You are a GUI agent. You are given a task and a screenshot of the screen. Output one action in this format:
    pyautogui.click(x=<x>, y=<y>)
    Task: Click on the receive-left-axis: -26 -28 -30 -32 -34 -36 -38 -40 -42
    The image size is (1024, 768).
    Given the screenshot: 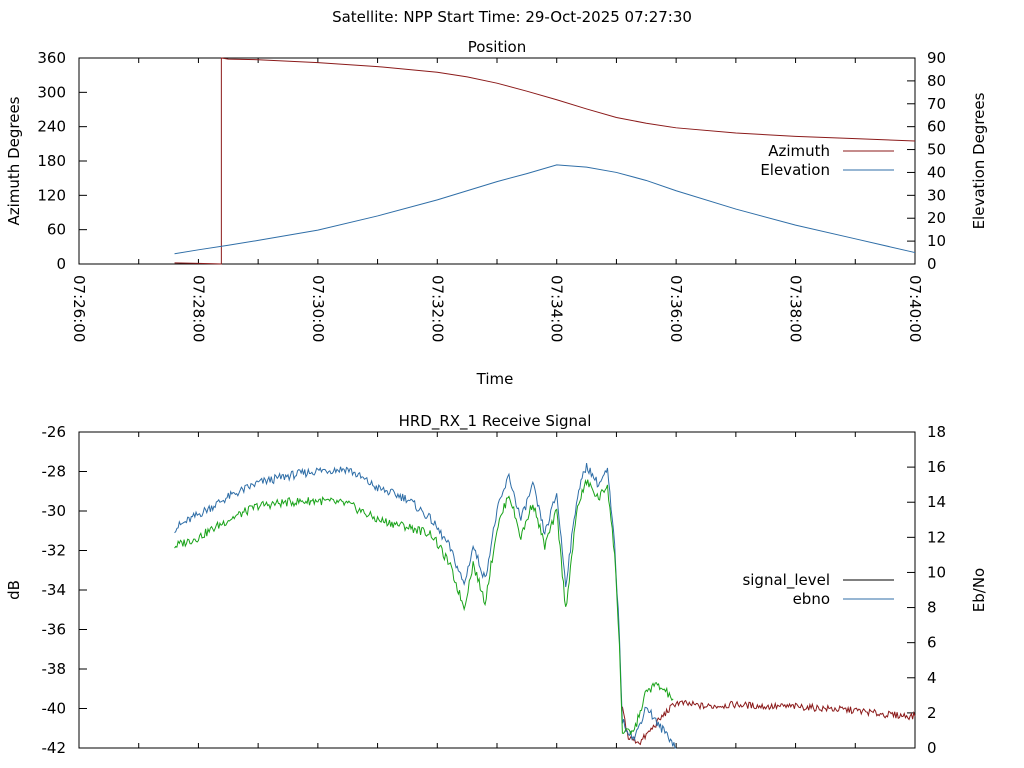 What is the action you would take?
    pyautogui.click(x=64, y=590)
    